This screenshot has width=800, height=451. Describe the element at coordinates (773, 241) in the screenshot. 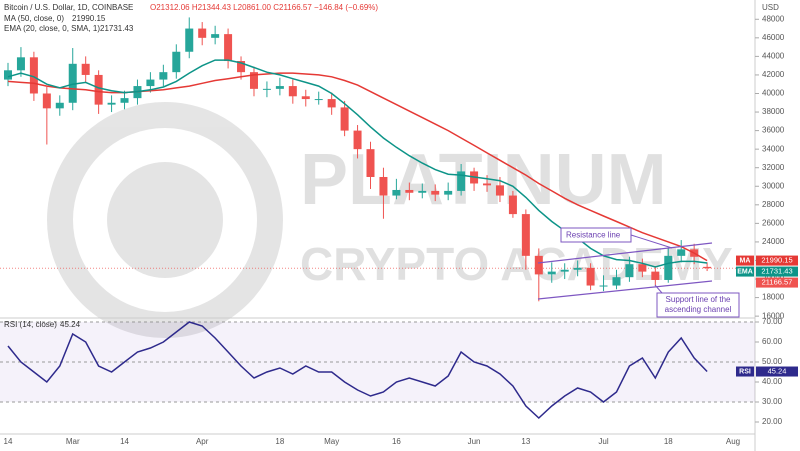

I see `y-tick-label: 24000` at that location.